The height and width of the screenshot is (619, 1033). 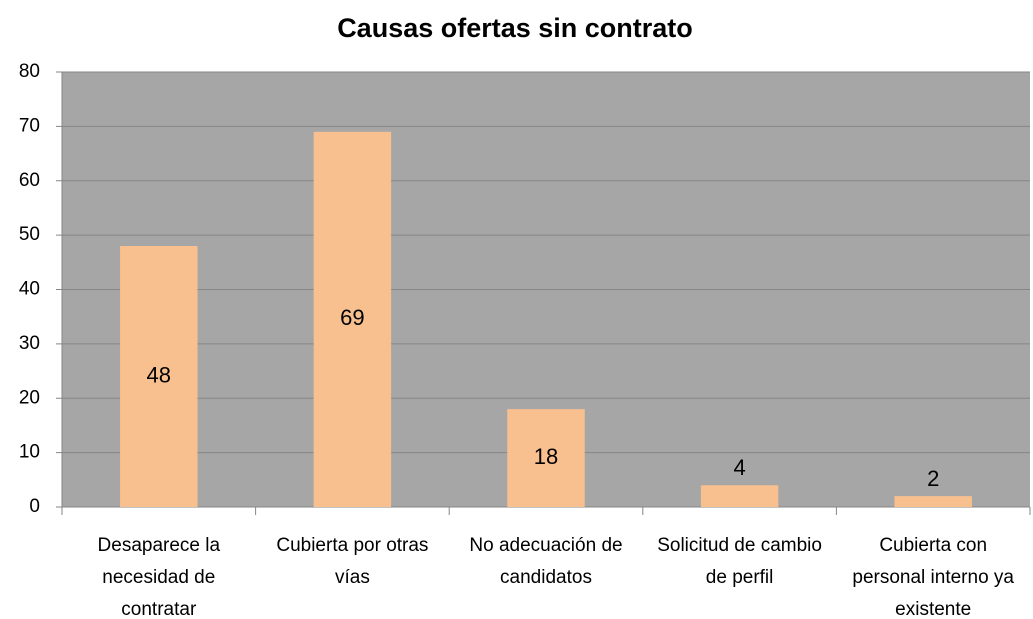 I want to click on label-line: de perfil, so click(x=740, y=577).